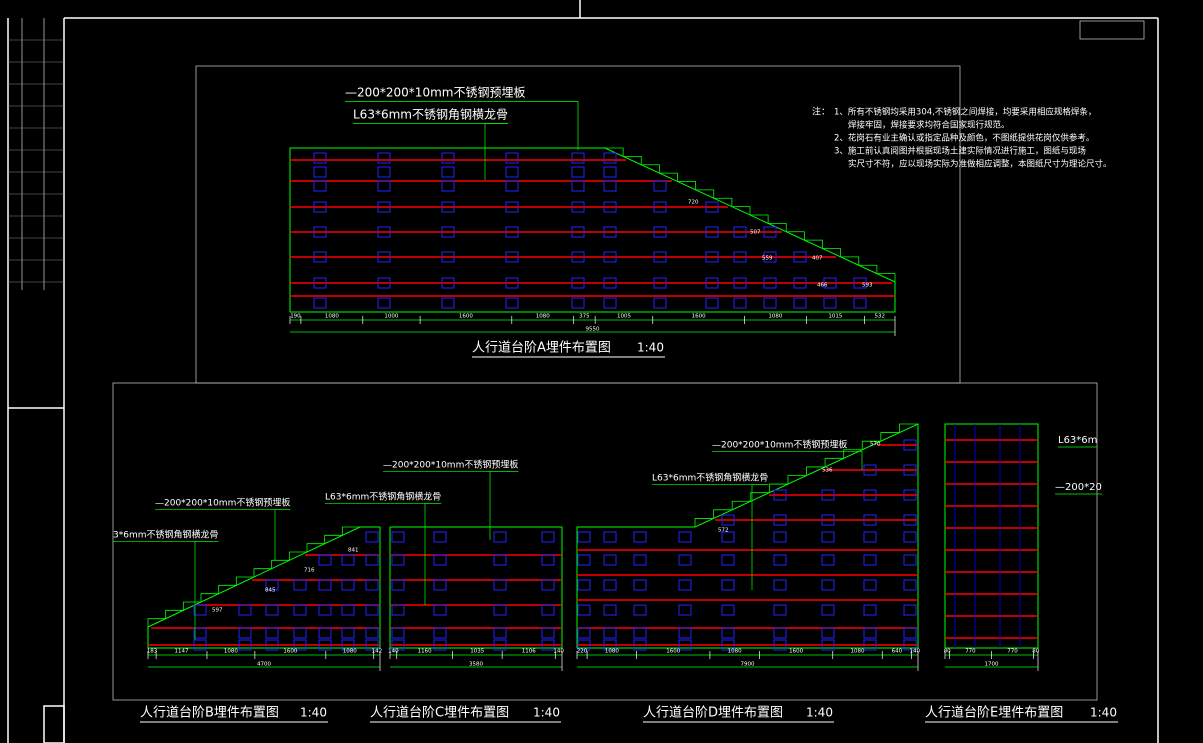  What do you see at coordinates (723, 531) in the screenshot?
I see `step-dim: 572` at bounding box center [723, 531].